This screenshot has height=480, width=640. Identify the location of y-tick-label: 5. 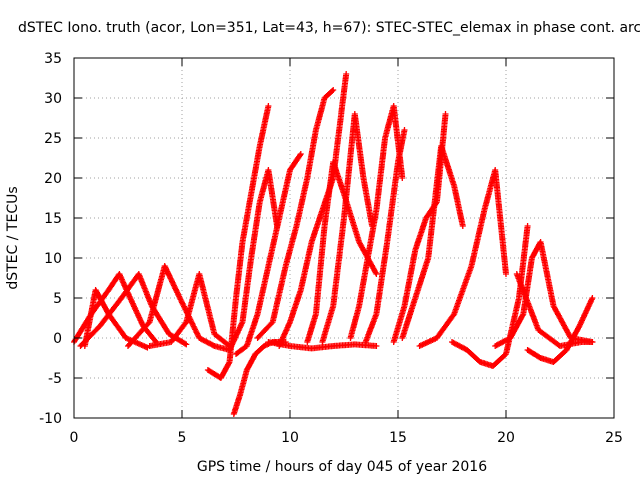
(57, 299).